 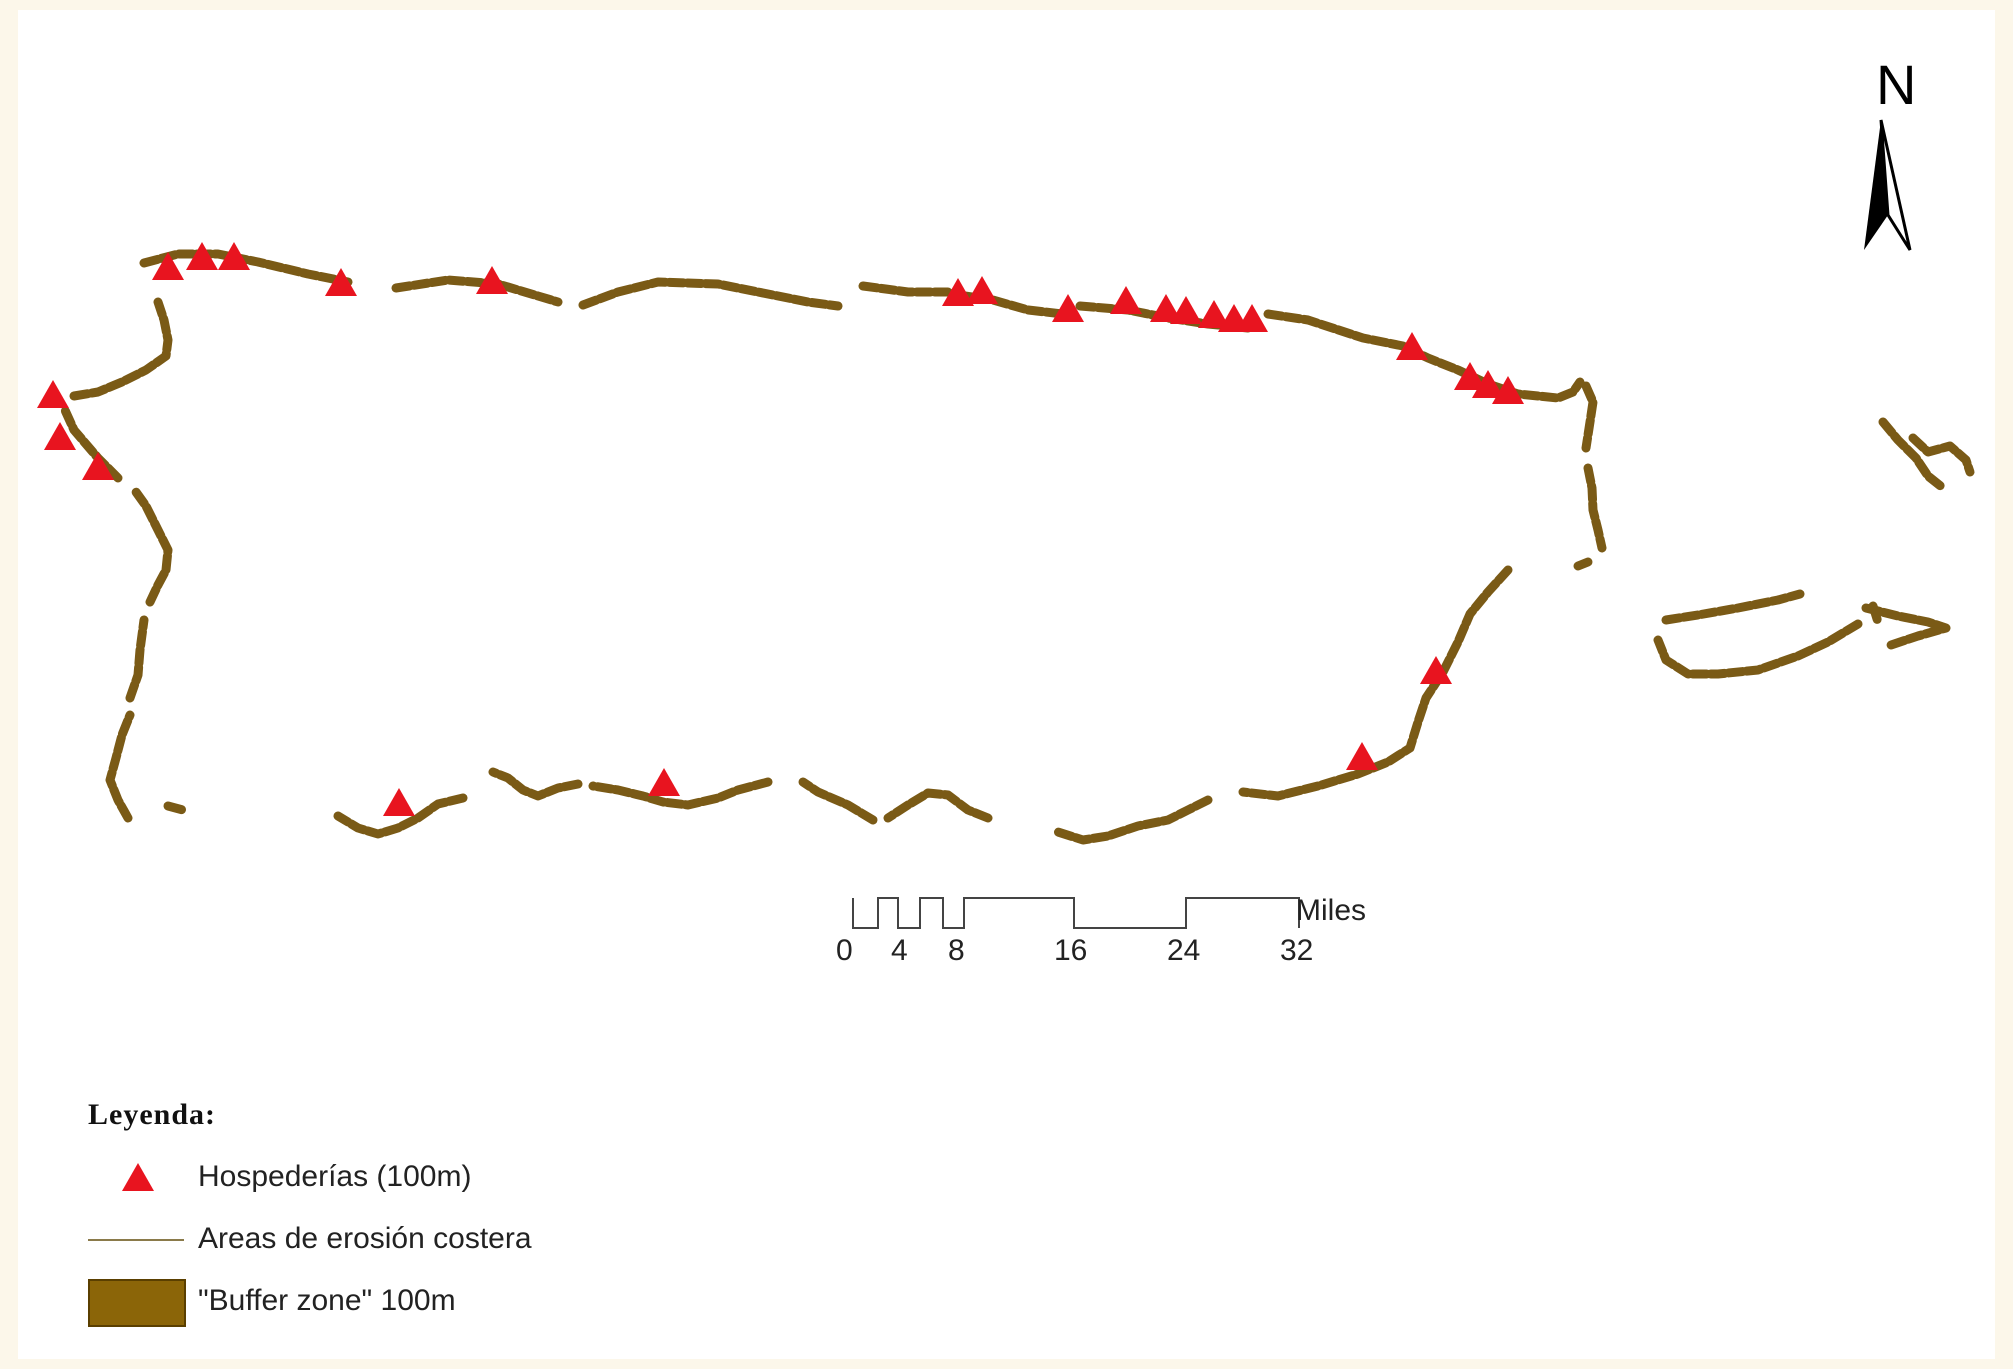 I want to click on scale-tick-4: 4, so click(x=899, y=950).